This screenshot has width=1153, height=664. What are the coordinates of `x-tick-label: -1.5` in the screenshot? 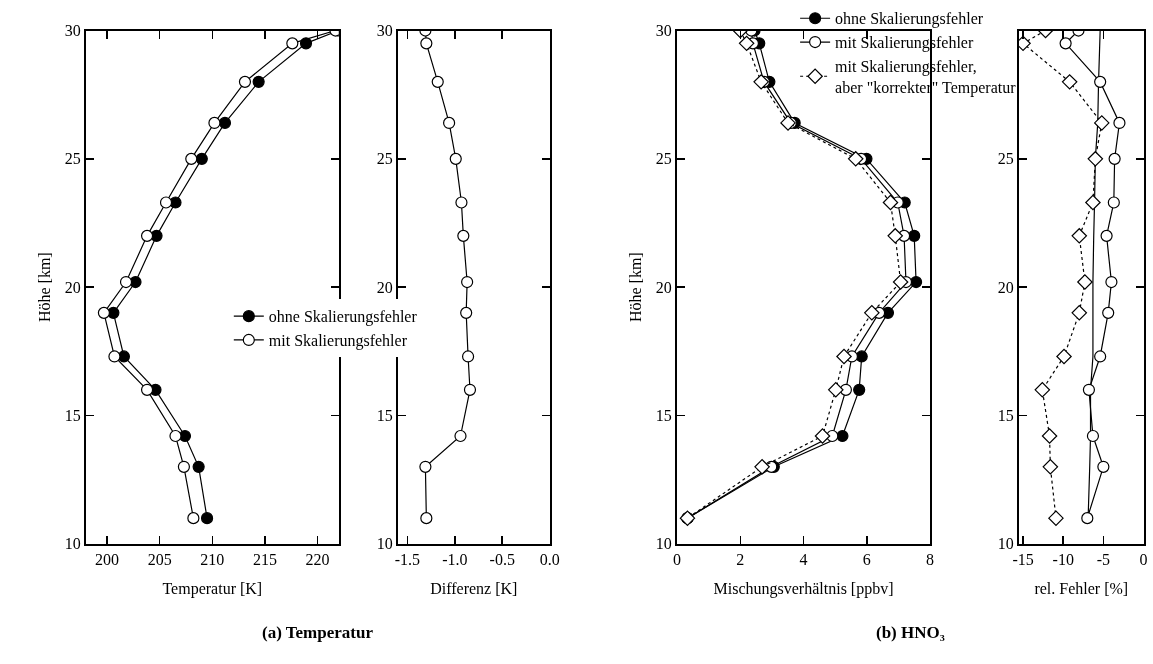 It's located at (407, 560).